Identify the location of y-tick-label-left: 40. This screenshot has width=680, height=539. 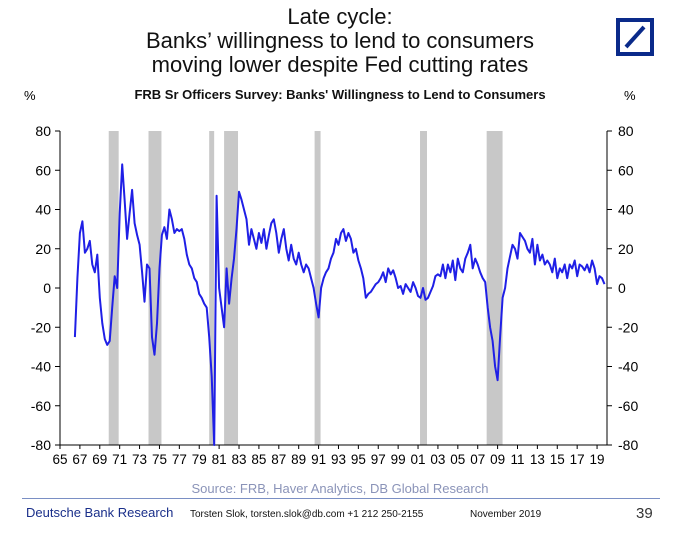
(43, 210).